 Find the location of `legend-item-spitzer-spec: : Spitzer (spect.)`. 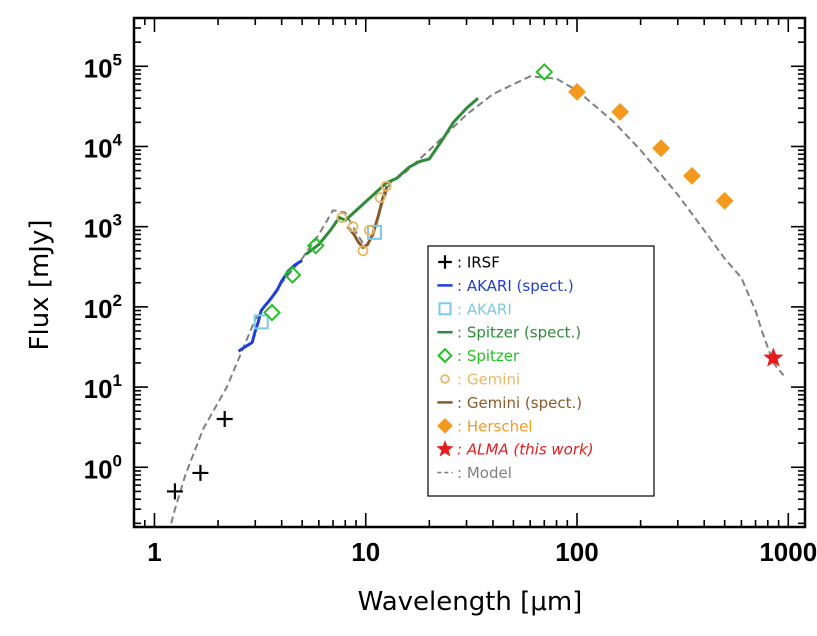

legend-item-spitzer-spec: : Spitzer (spect.) is located at coordinates (509, 333).